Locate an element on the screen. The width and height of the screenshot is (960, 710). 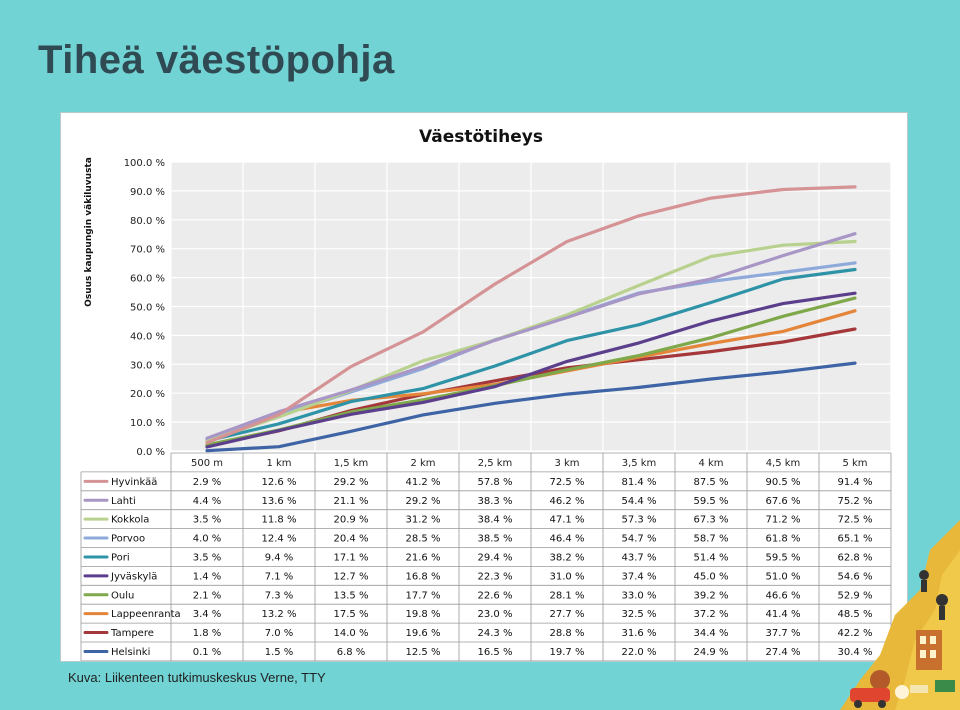
data-label: 31.6 % is located at coordinates (639, 633).